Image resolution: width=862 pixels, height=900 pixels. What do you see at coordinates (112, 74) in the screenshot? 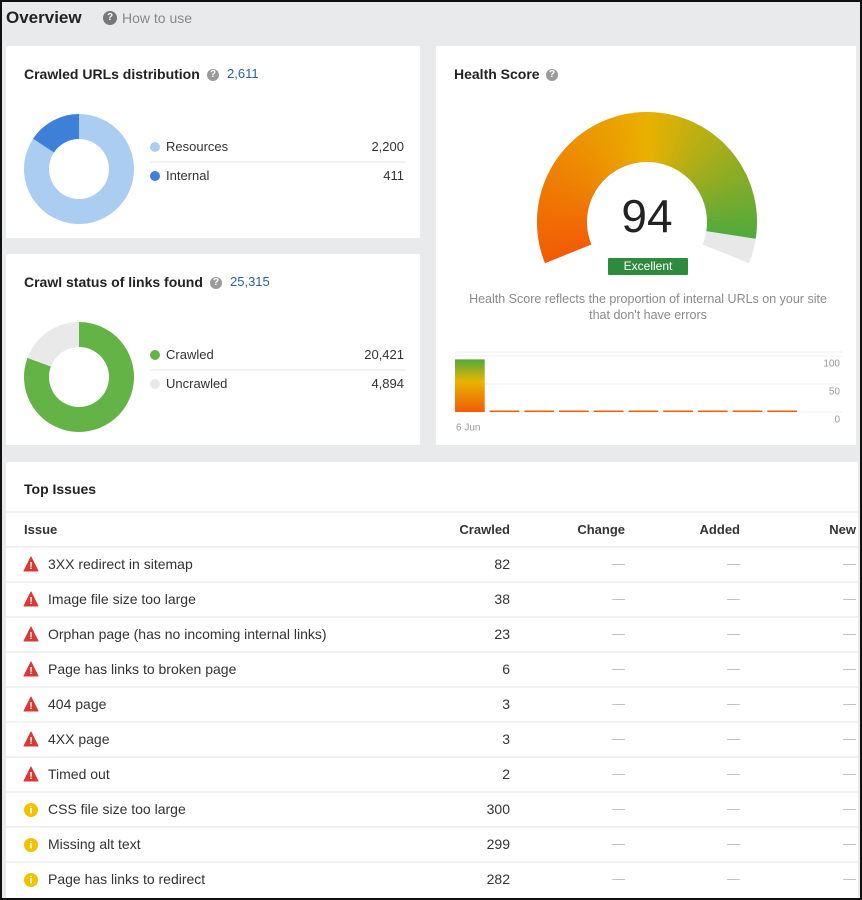
I see `card-title: Crawled URLs distribution` at bounding box center [112, 74].